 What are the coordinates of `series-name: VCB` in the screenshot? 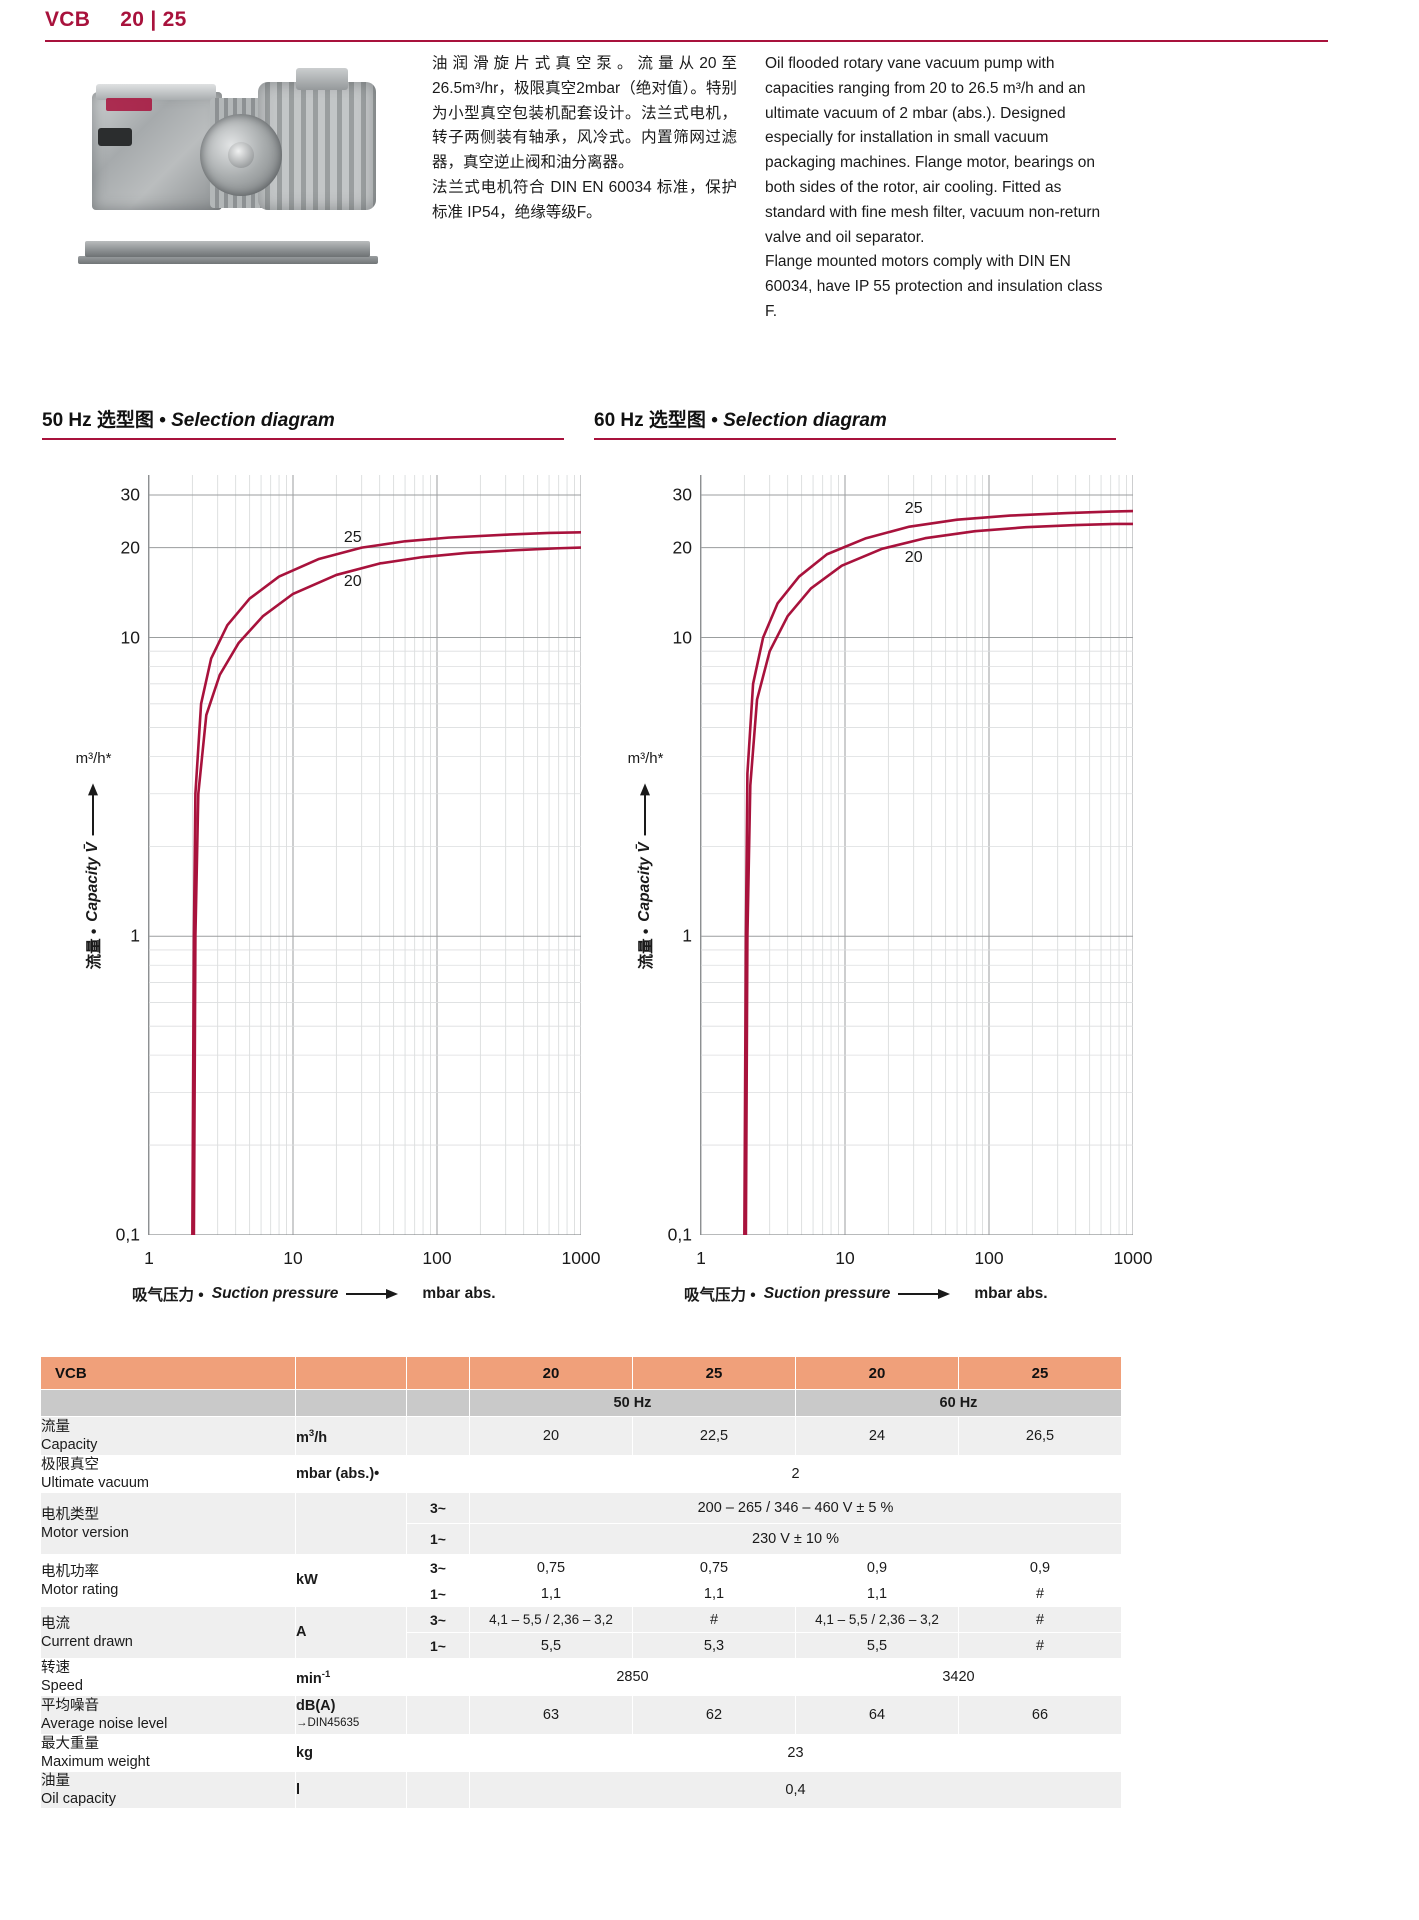 It's located at (68, 19).